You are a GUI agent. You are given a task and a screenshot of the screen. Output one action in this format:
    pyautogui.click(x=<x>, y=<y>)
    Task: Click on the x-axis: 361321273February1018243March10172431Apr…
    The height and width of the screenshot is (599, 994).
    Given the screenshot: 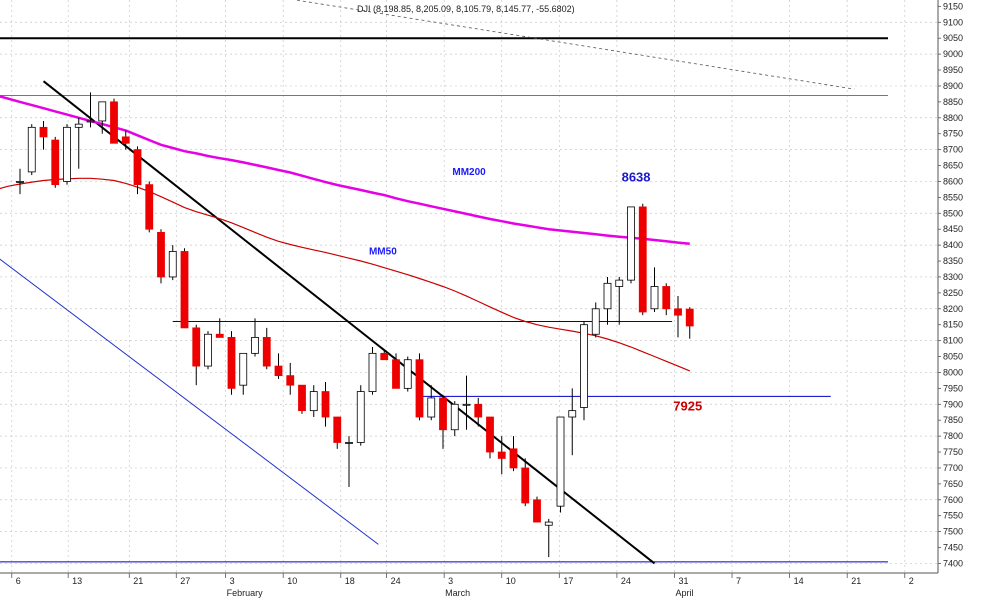 What is the action you would take?
    pyautogui.click(x=469, y=585)
    